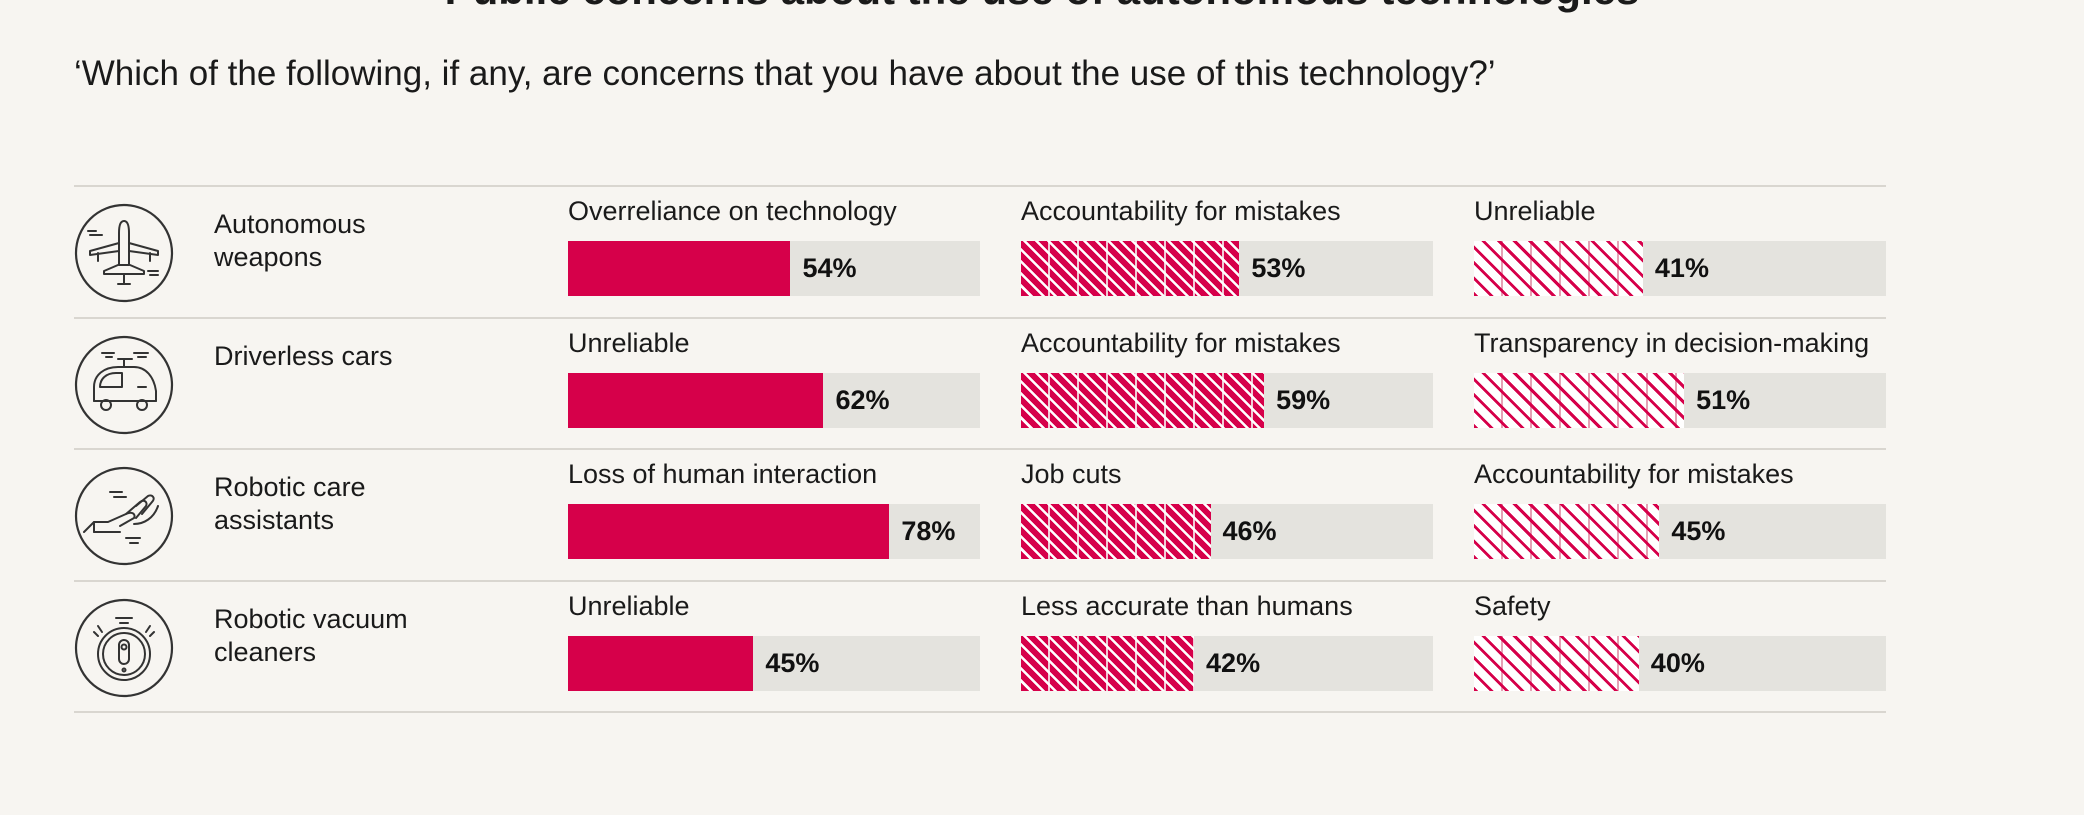 The width and height of the screenshot is (2084, 815). What do you see at coordinates (311, 635) in the screenshot?
I see `row-label: Robotic vacuum cleaners` at bounding box center [311, 635].